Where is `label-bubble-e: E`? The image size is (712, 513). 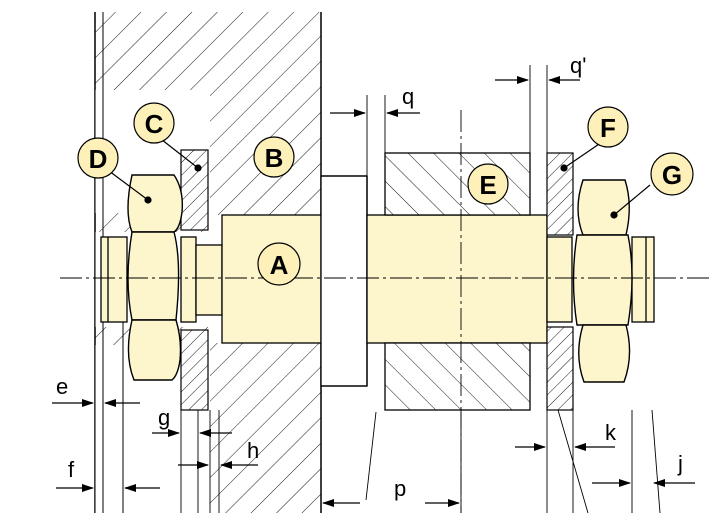 label-bubble-e: E is located at coordinates (488, 184).